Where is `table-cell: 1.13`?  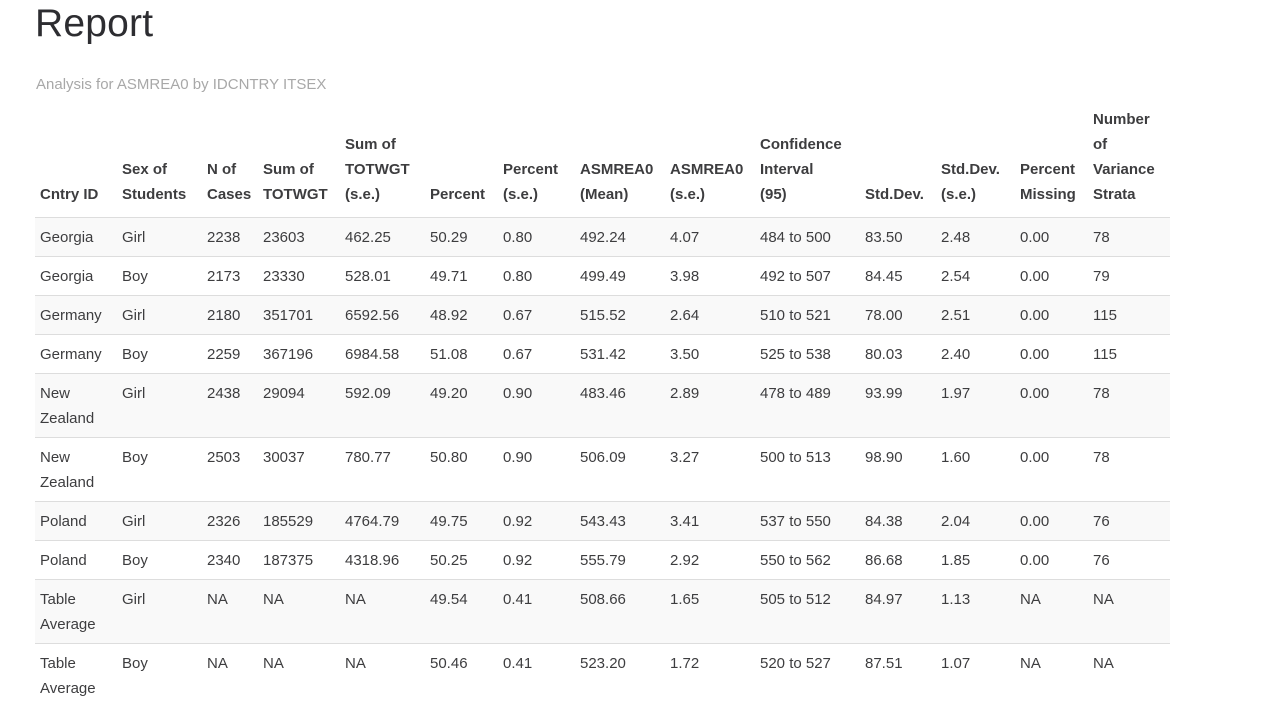 table-cell: 1.13 is located at coordinates (956, 599).